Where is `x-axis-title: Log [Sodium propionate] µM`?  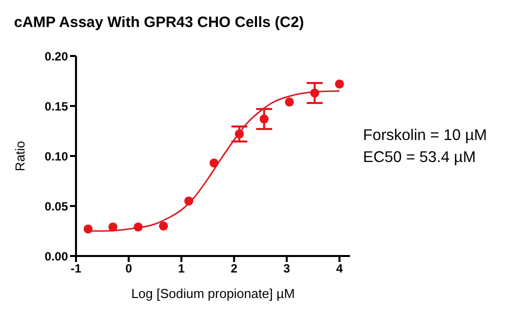
x-axis-title: Log [Sodium propionate] µM is located at coordinates (213, 293).